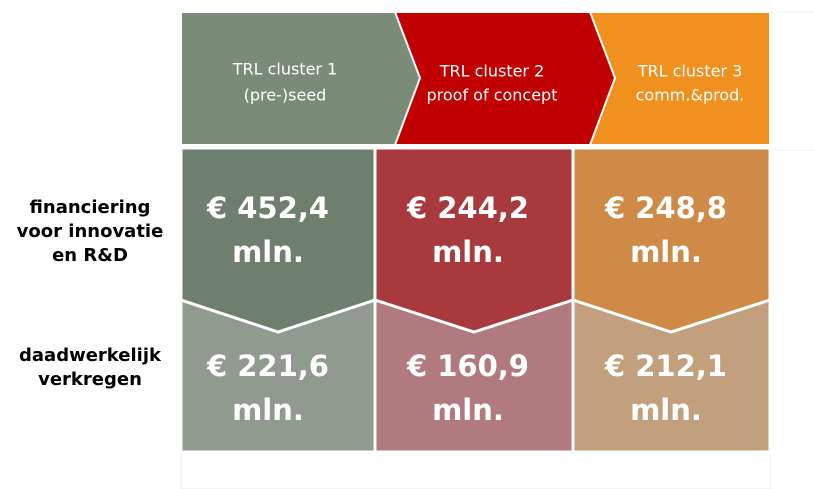  Describe the element at coordinates (475, 470) in the screenshot. I see `bottom-box` at that location.